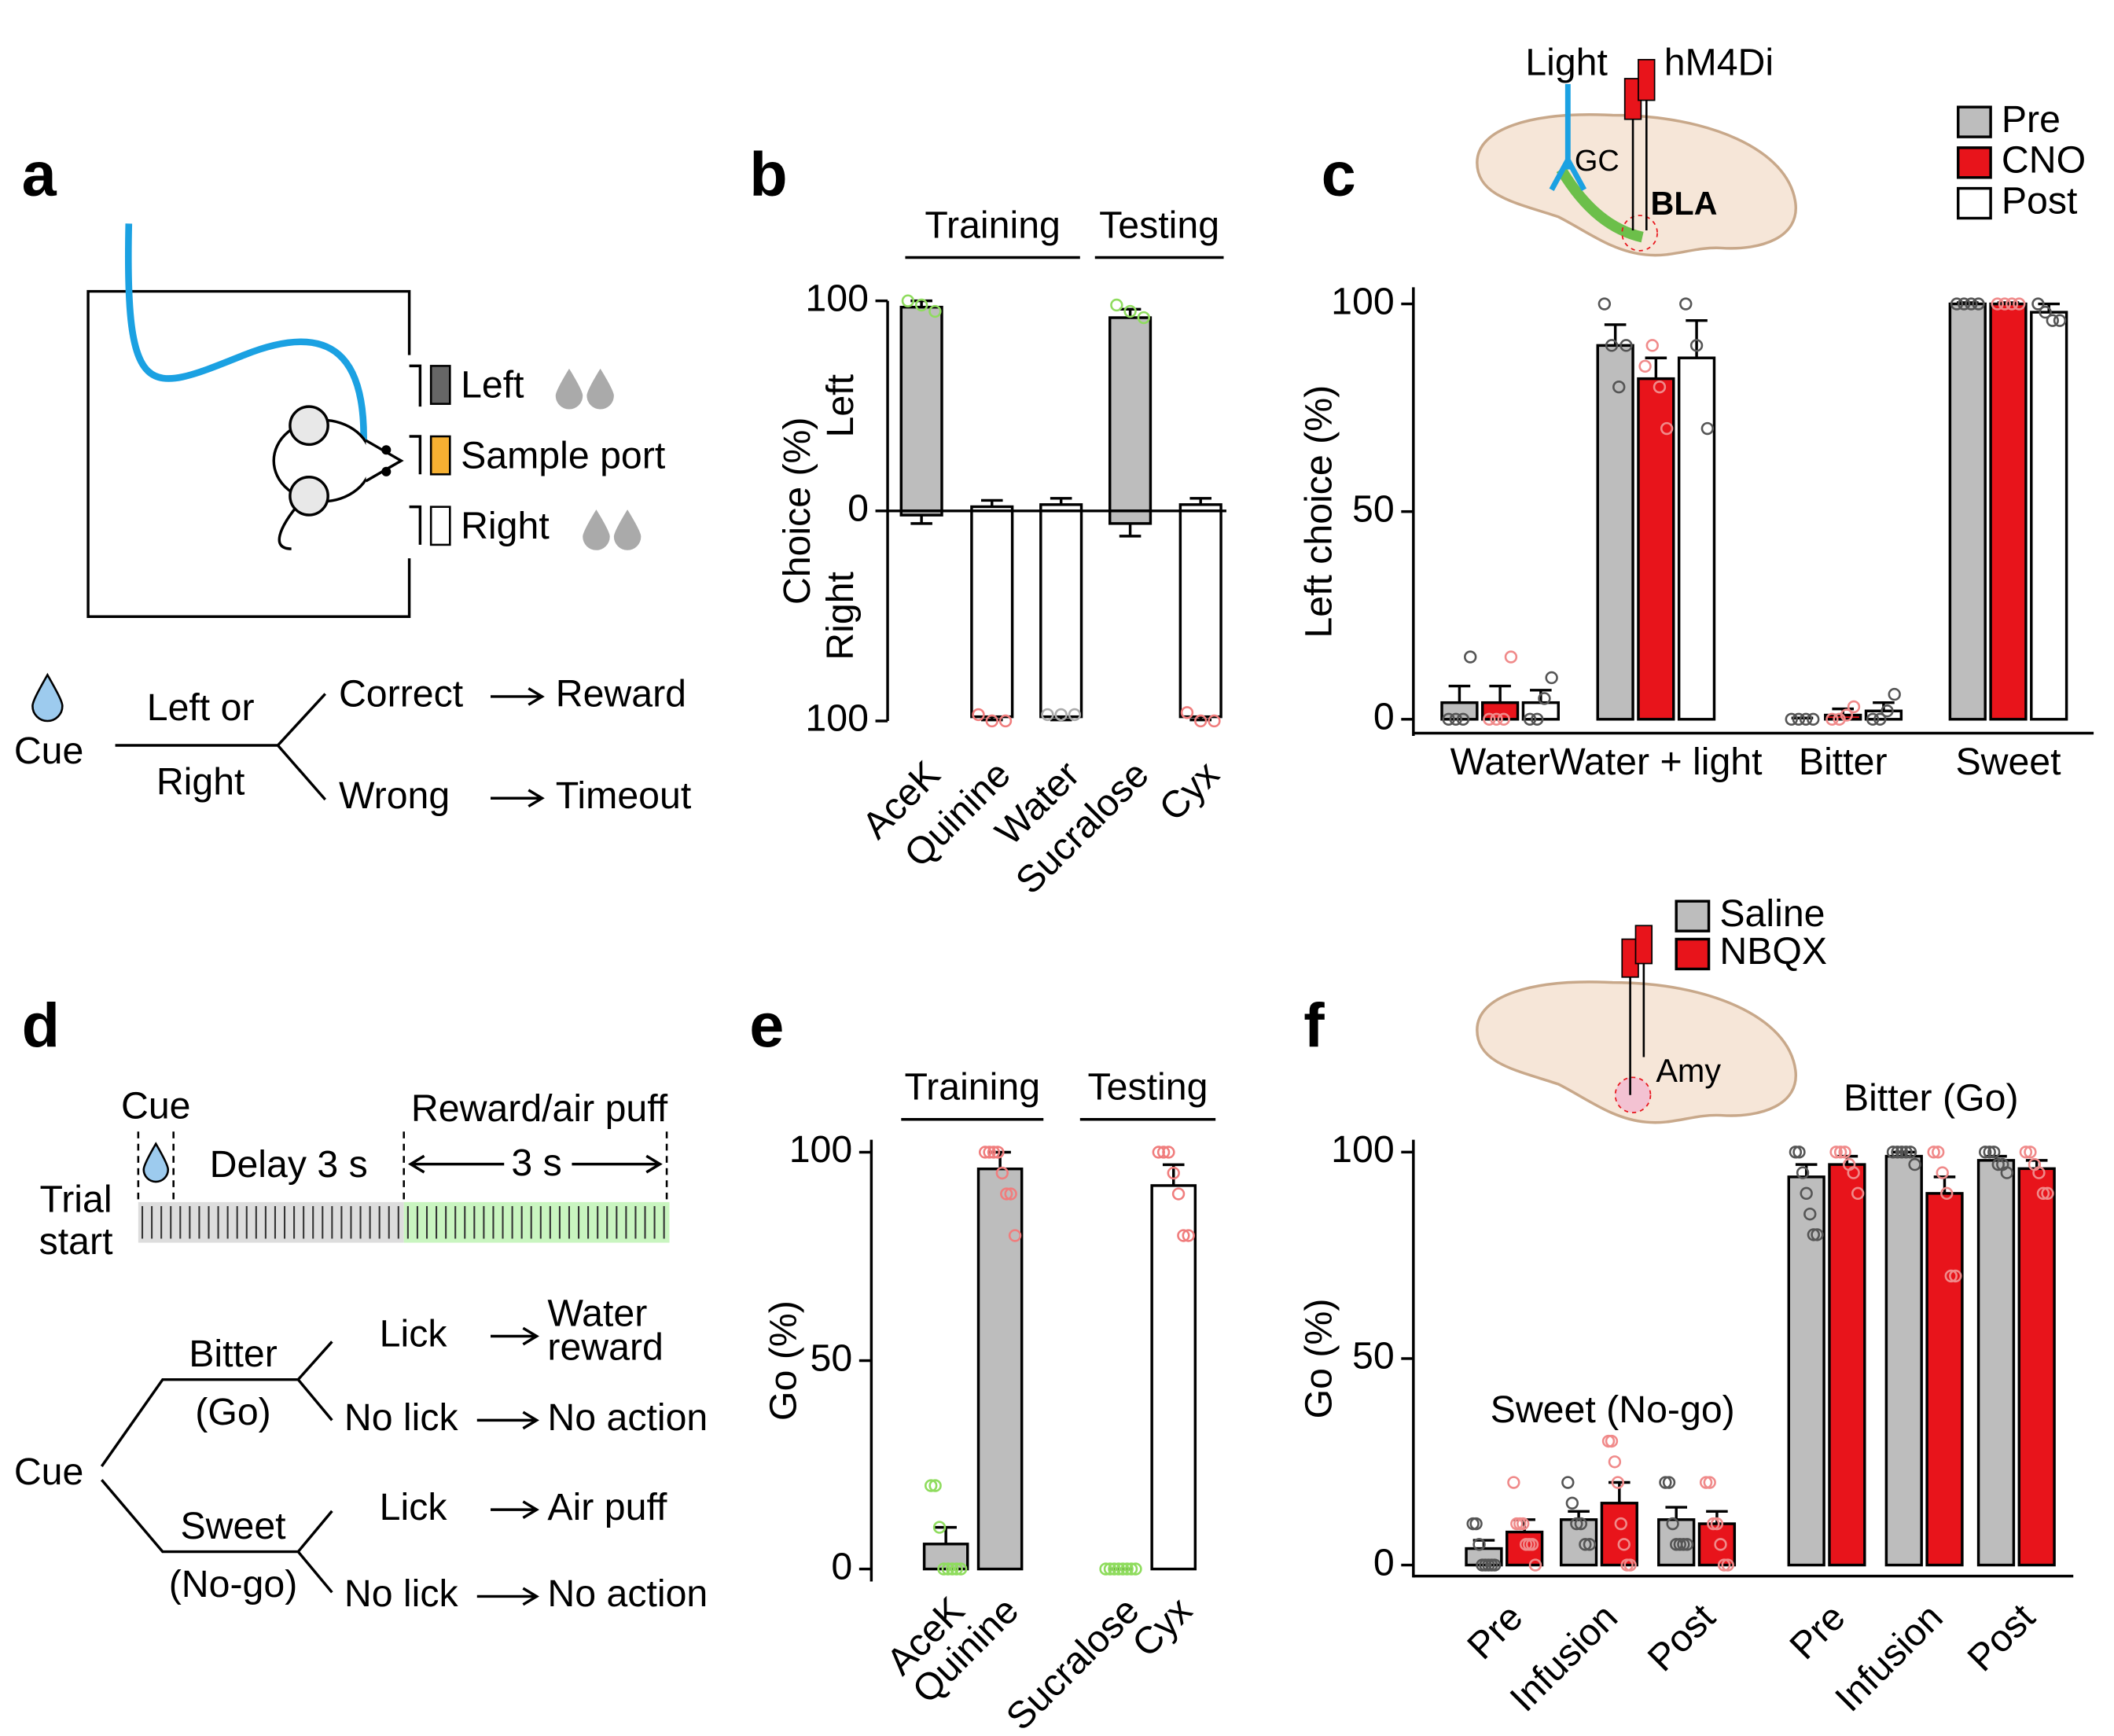  What do you see at coordinates (1373, 508) in the screenshot?
I see `y-tick-label: 50` at bounding box center [1373, 508].